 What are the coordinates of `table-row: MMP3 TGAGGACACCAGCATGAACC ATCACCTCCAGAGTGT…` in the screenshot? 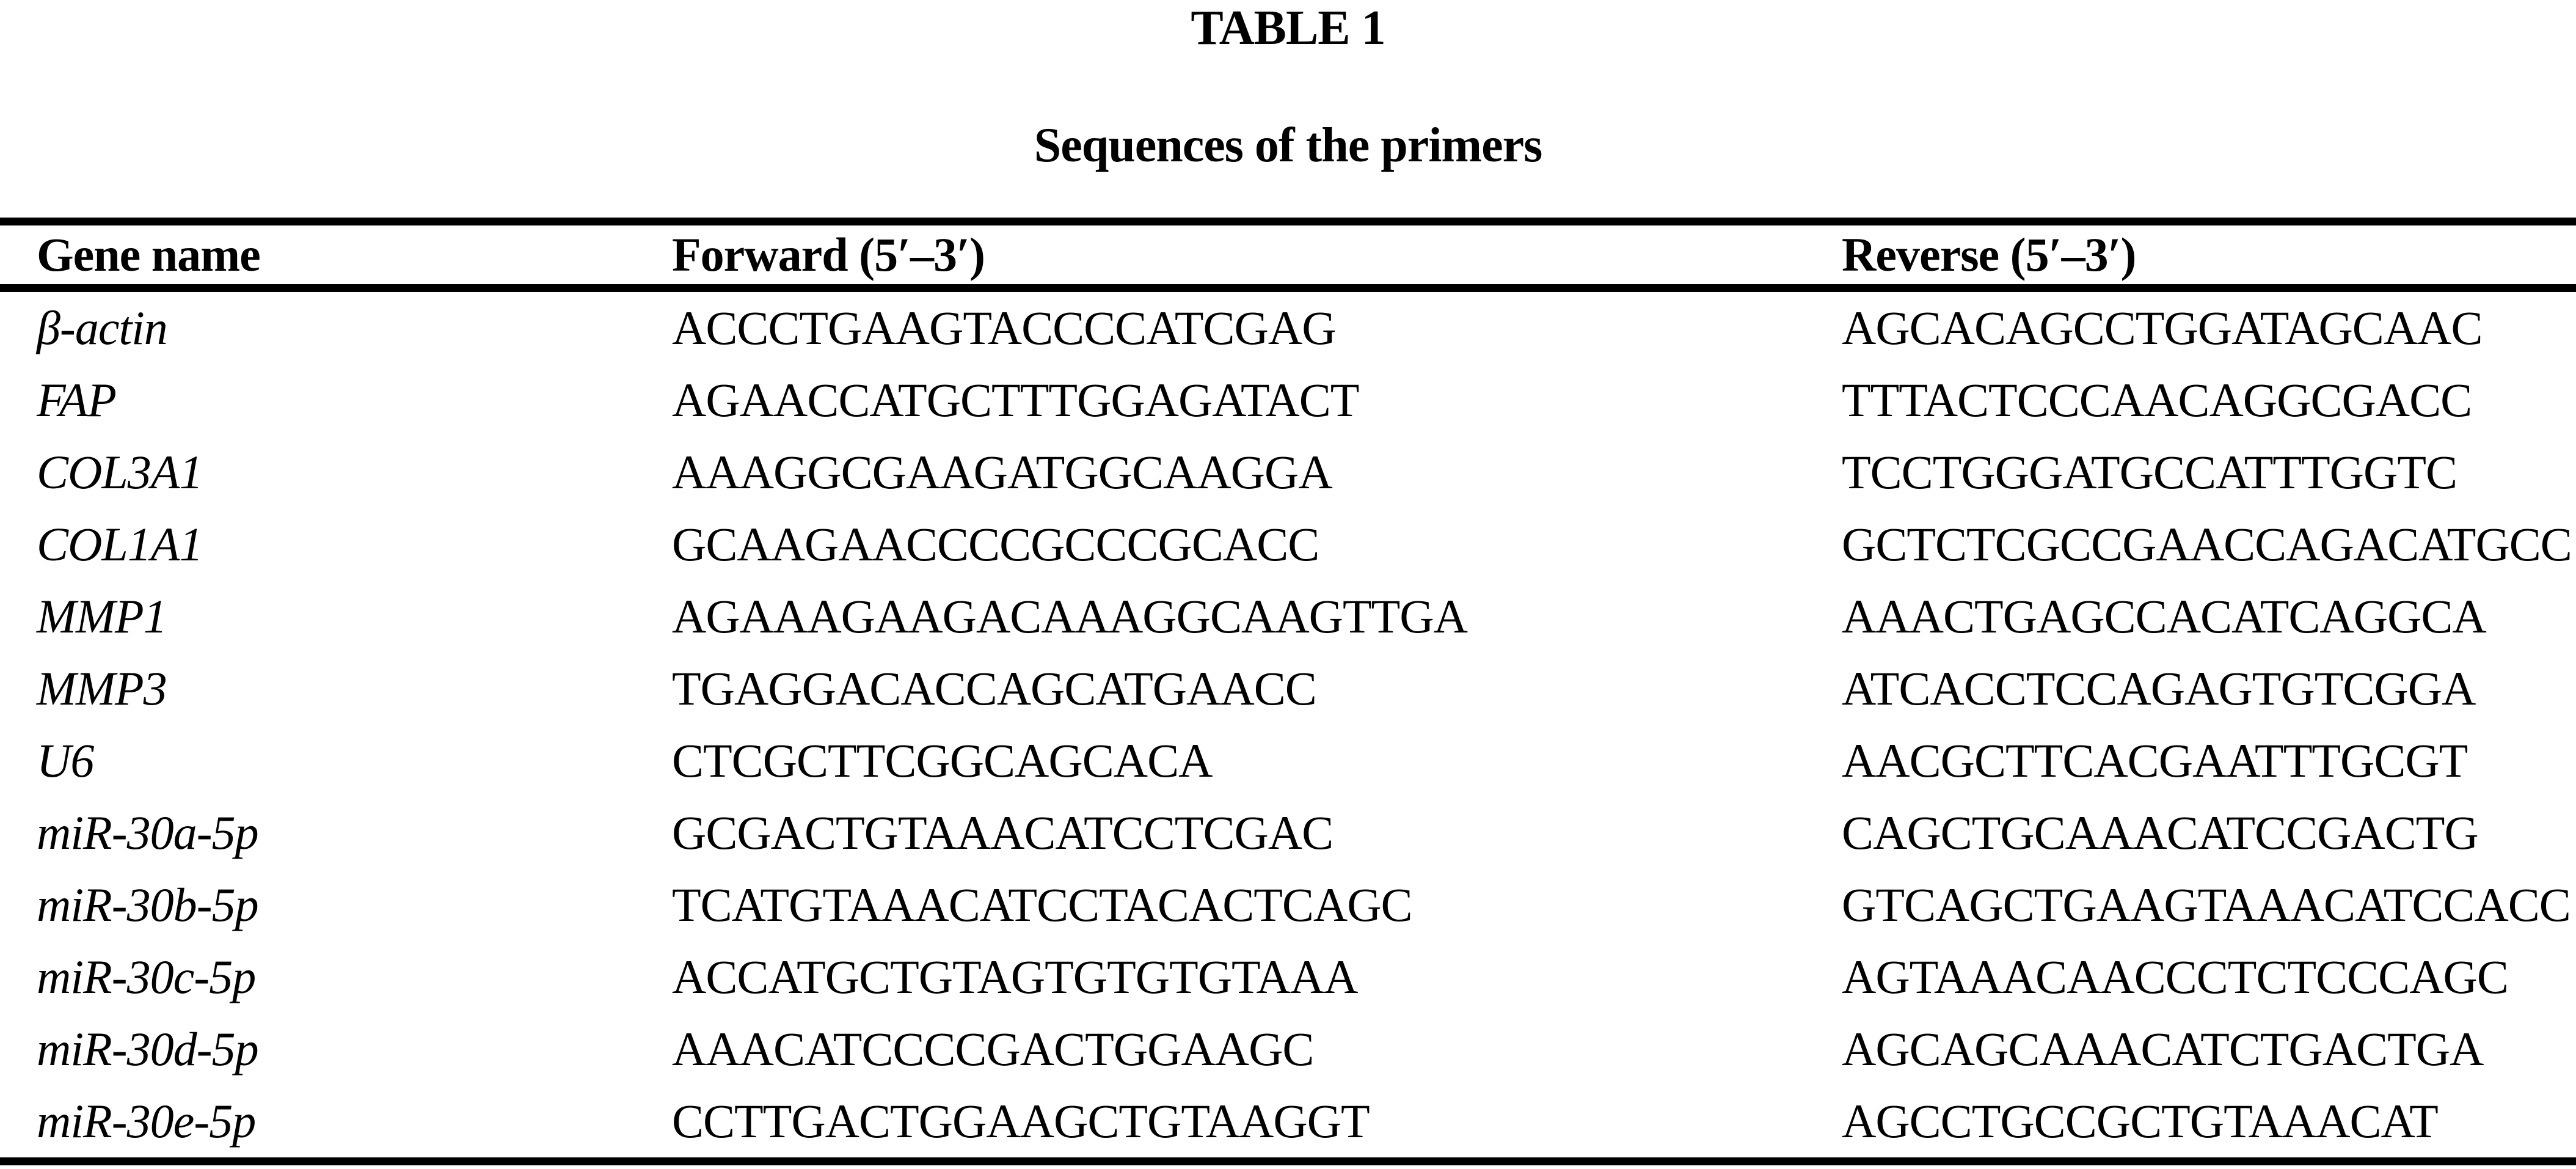 It's located at (1288, 689).